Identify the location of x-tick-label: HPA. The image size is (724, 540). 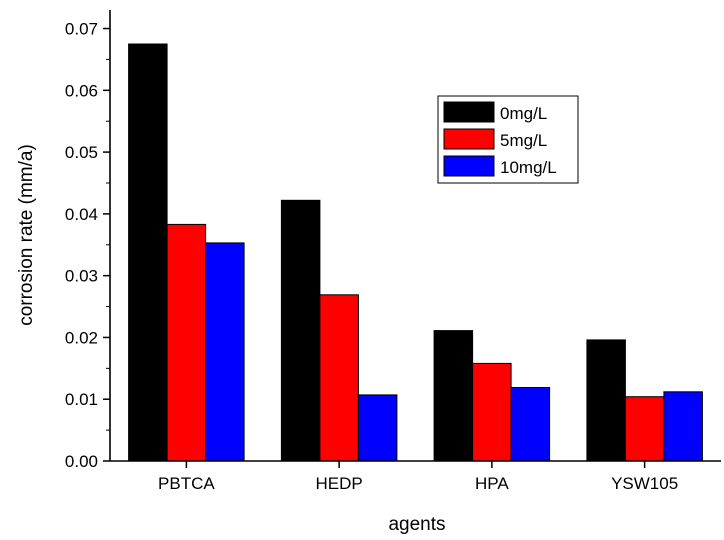
(492, 483).